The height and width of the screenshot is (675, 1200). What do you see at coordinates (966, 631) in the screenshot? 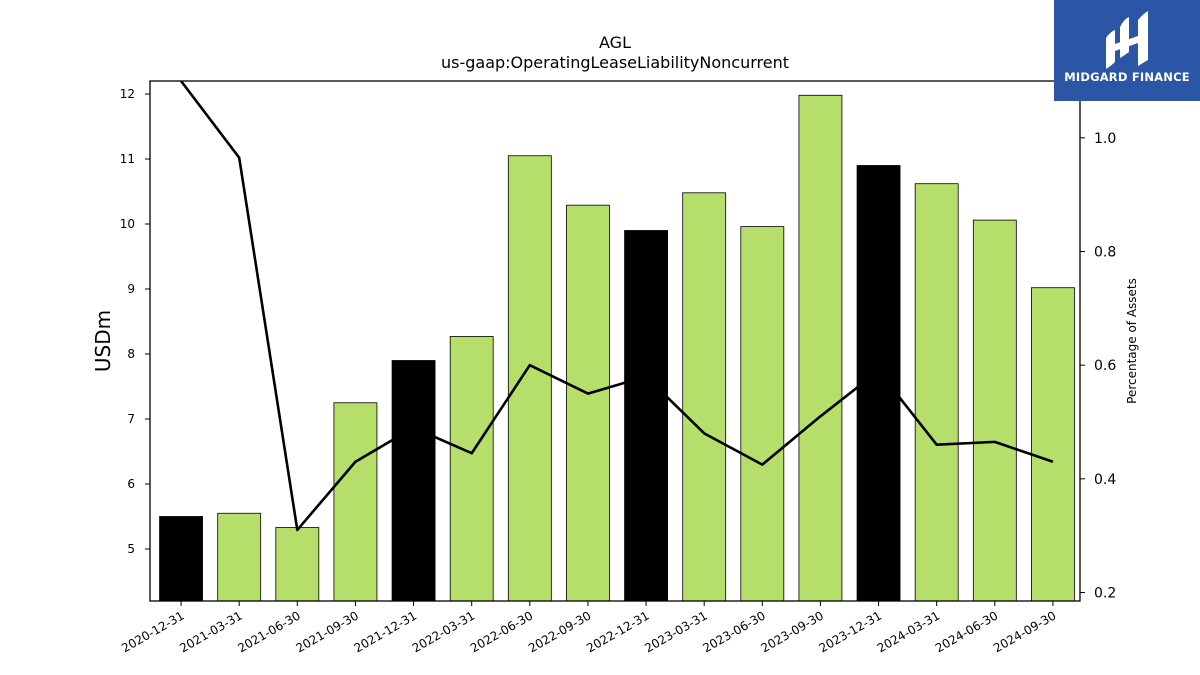
I see `x-tick-label: 2024-06-30` at bounding box center [966, 631].